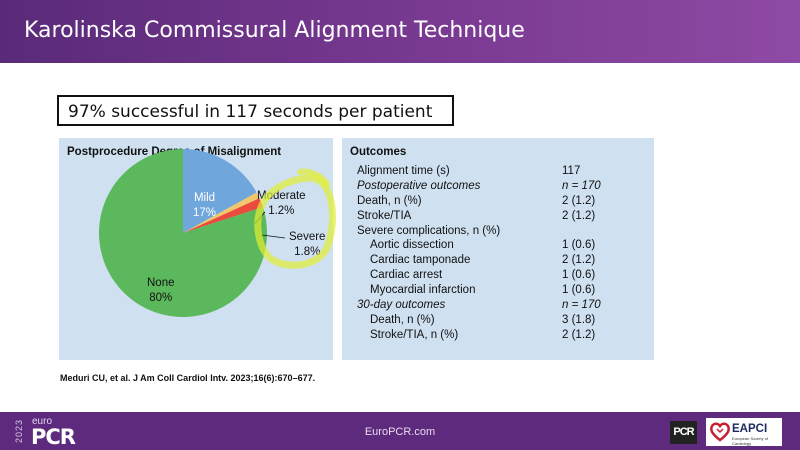 The image size is (800, 450). Describe the element at coordinates (502, 291) in the screenshot. I see `outcome-row: Myocardial infarction 1 (0.6)` at that location.